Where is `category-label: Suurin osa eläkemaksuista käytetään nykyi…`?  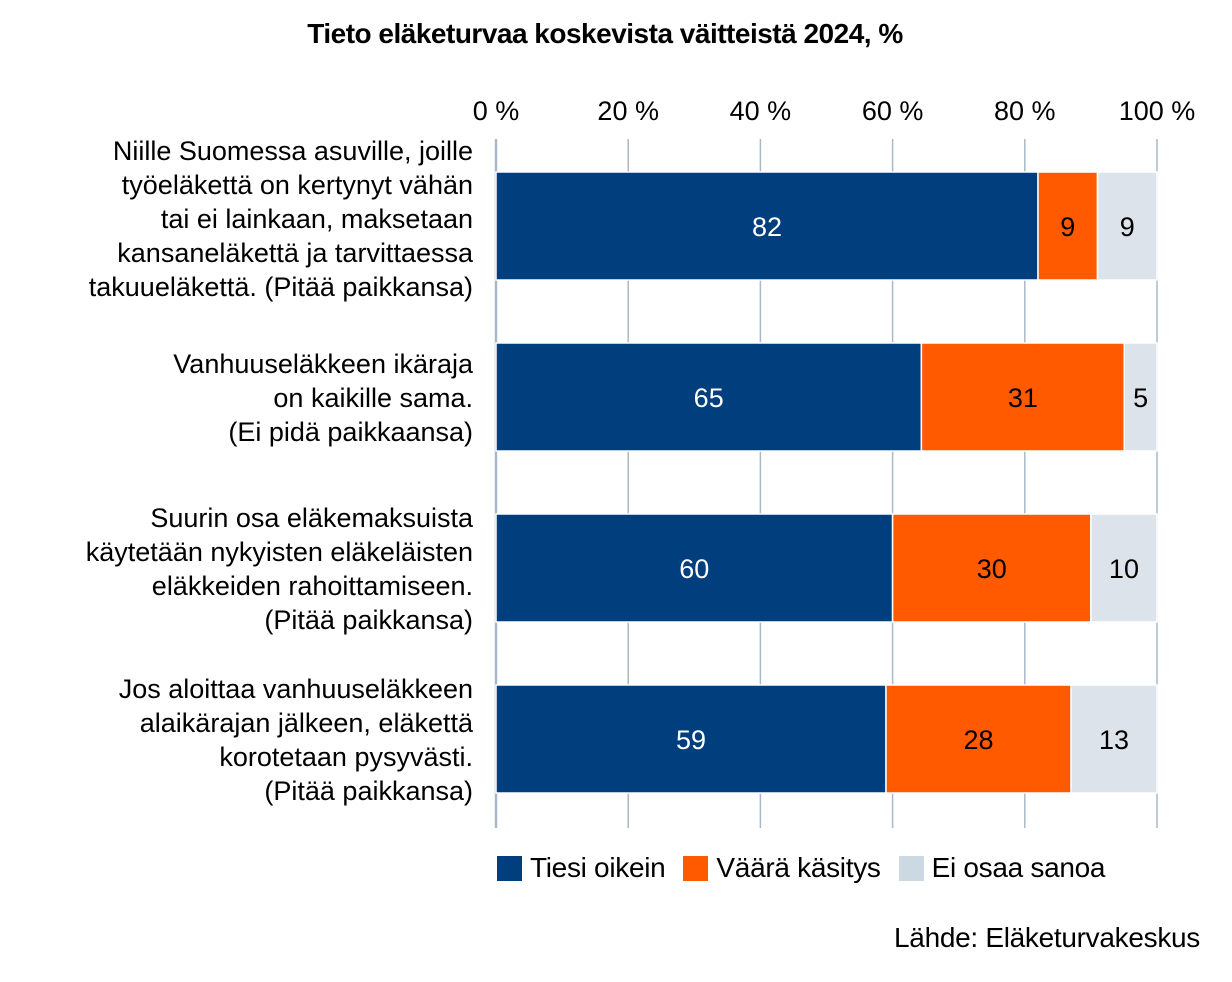 category-label: Suurin osa eläkemaksuista käytetään nykyi… is located at coordinates (280, 569).